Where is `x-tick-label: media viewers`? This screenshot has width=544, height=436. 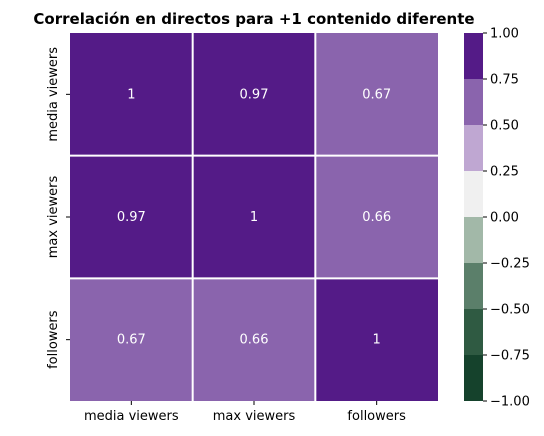
x-tick-label: media viewers is located at coordinates (131, 416).